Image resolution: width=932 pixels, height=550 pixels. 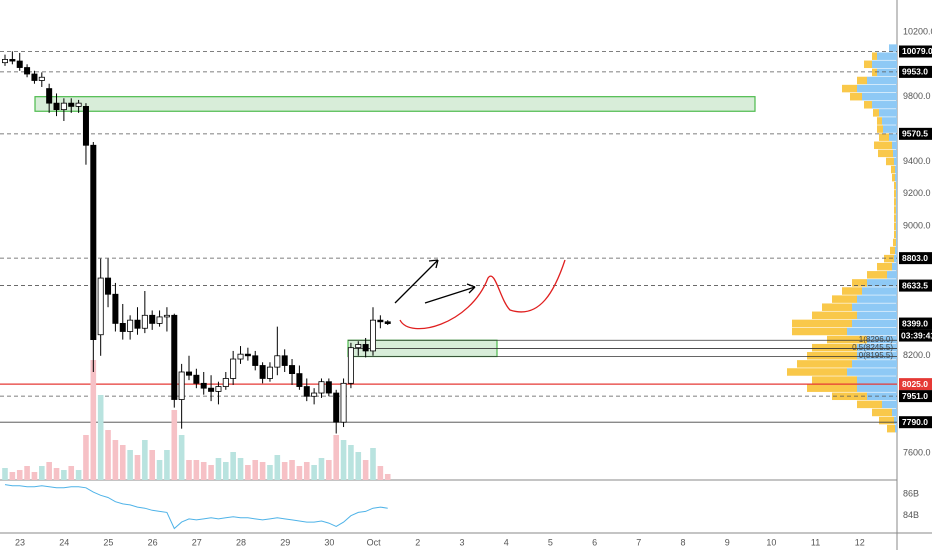 I want to click on fib-label: 0(8195.5), so click(x=876, y=355).